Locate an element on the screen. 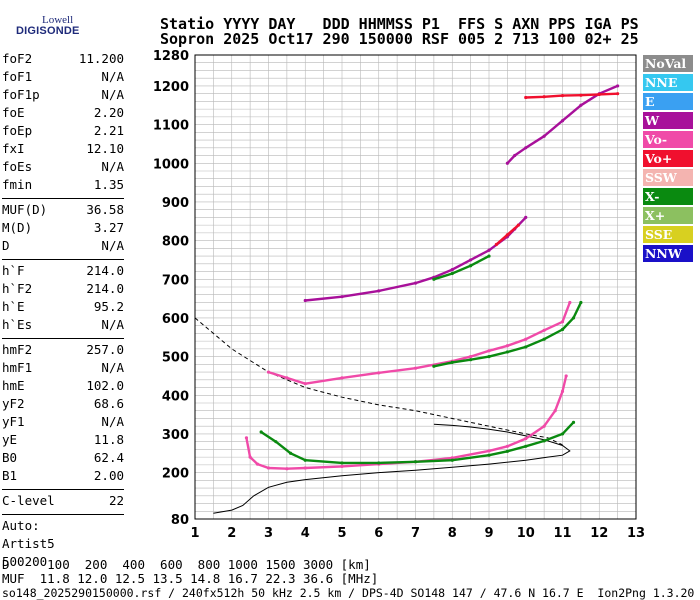  param-row-hf2: h`F2 214.0 is located at coordinates (63, 289).